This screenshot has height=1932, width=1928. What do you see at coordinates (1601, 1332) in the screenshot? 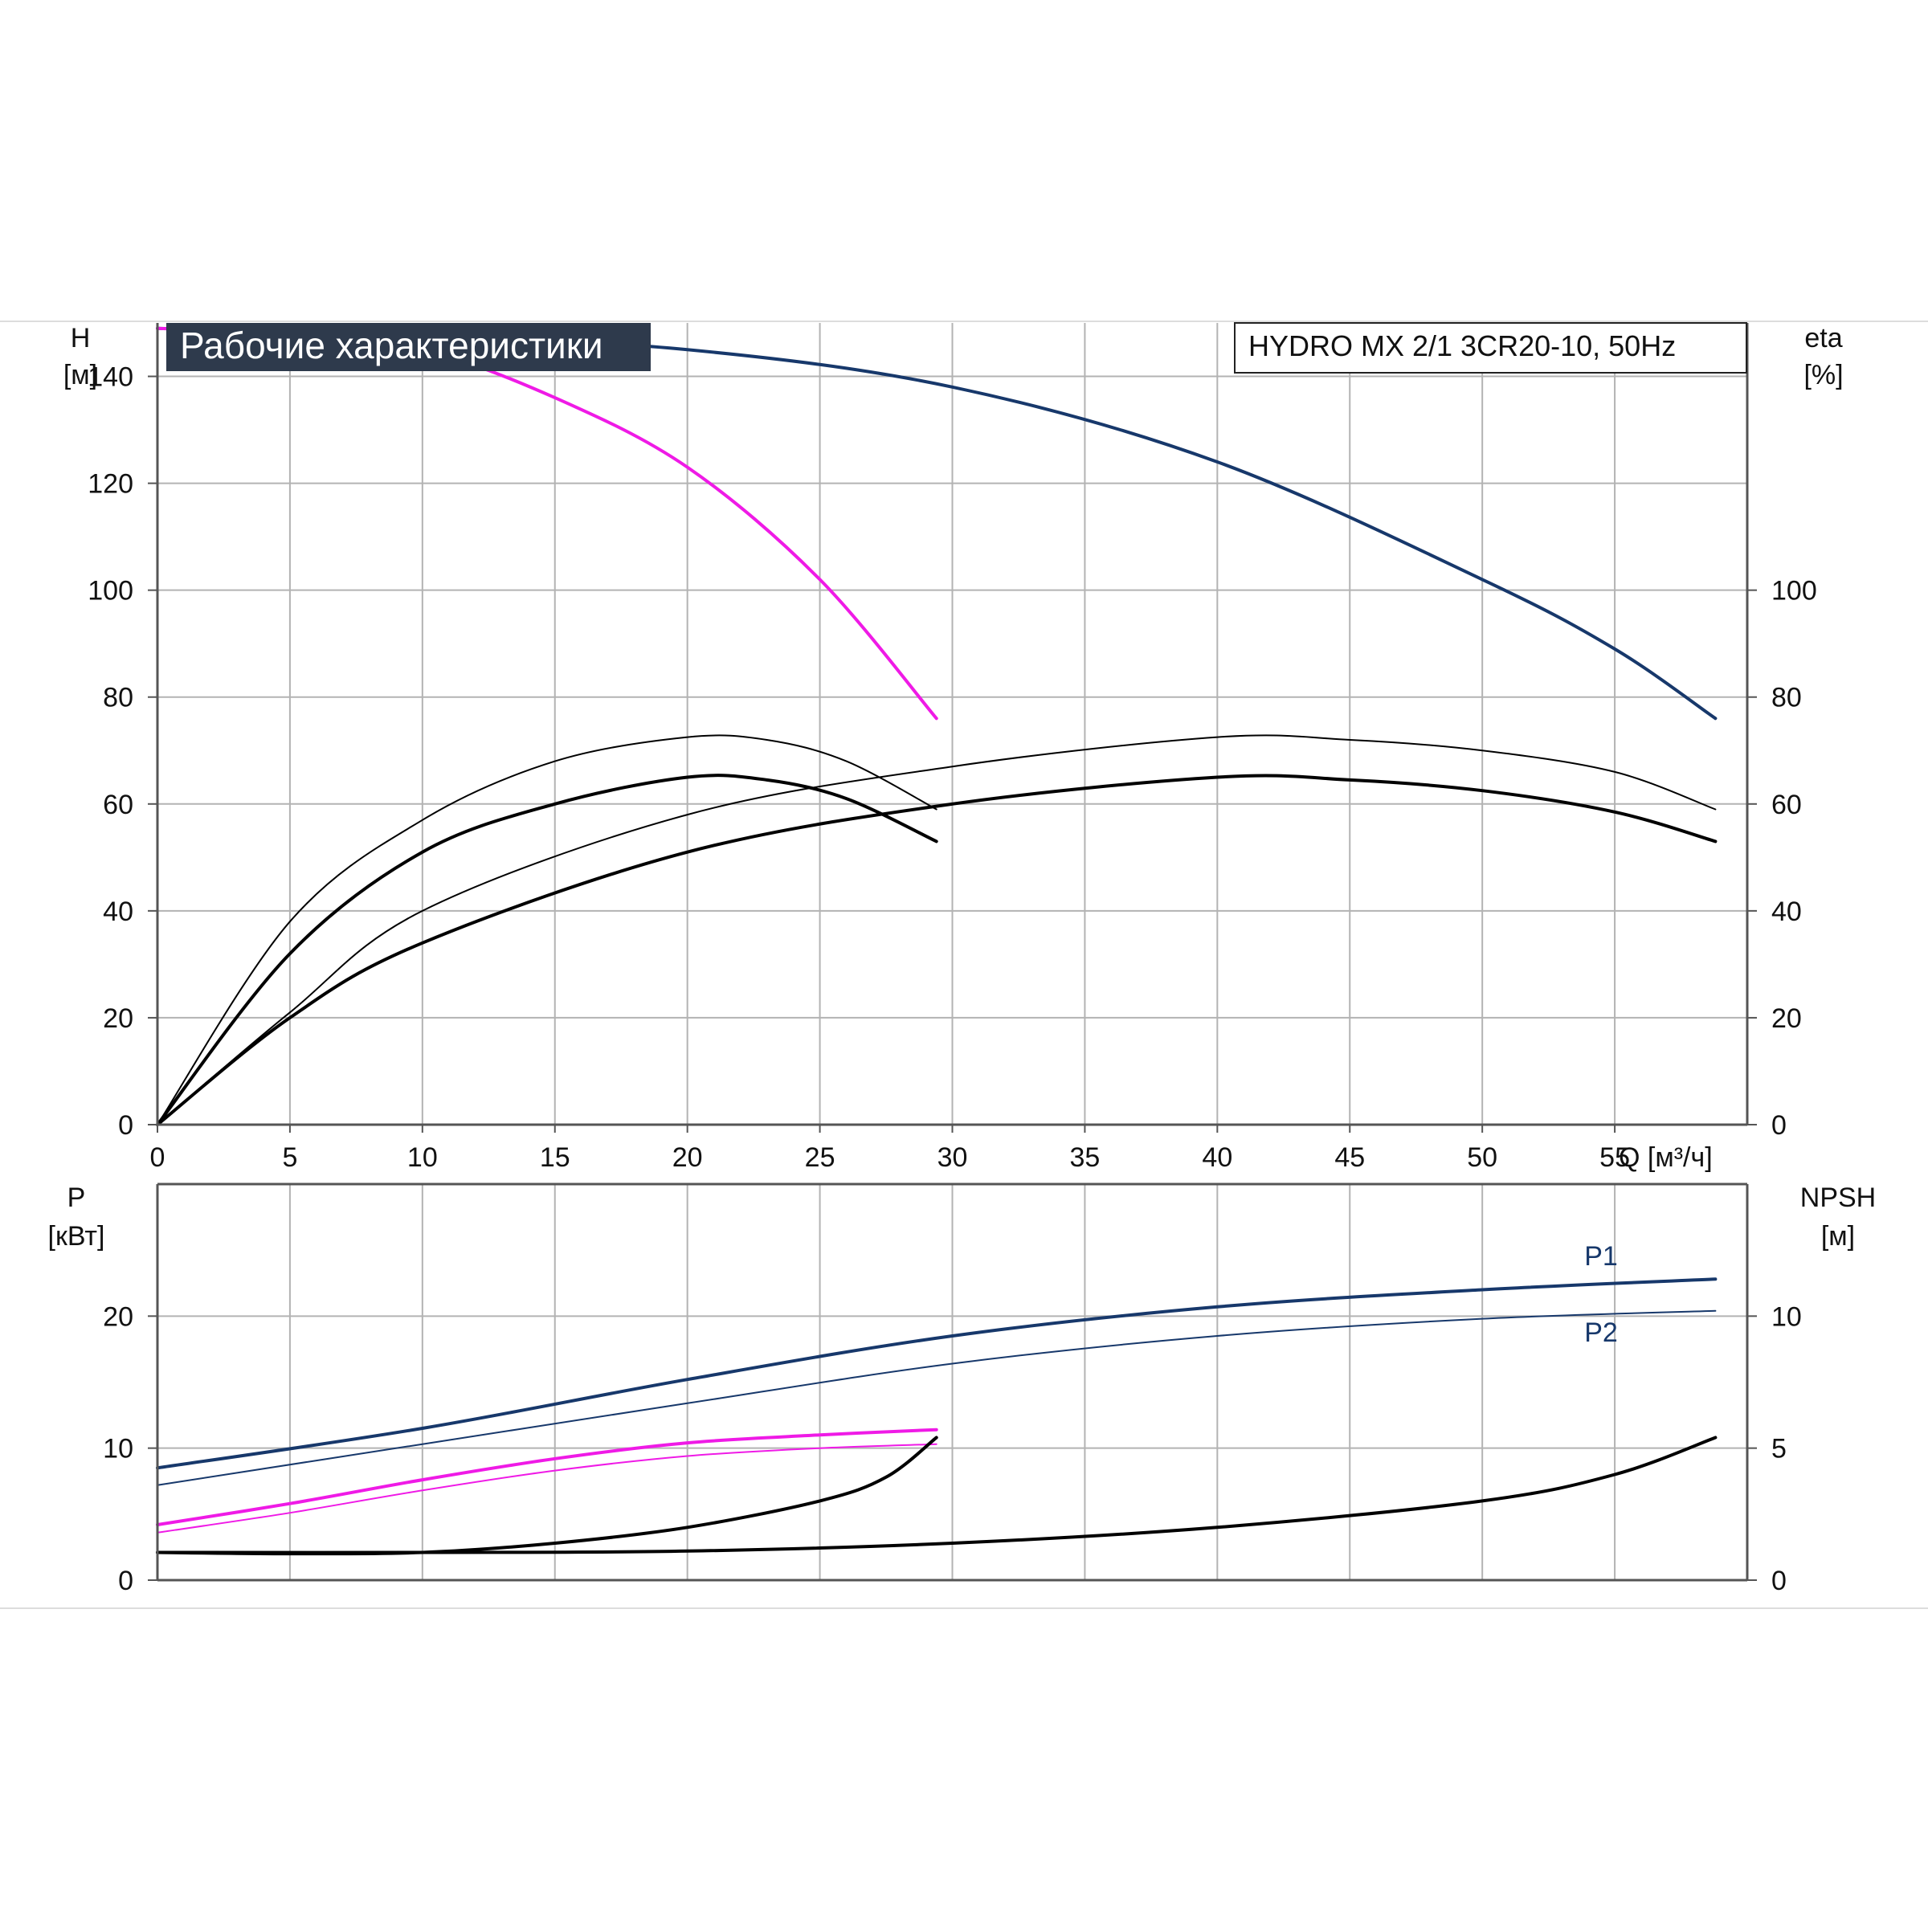
I see `series-label-p2: P2` at bounding box center [1601, 1332].